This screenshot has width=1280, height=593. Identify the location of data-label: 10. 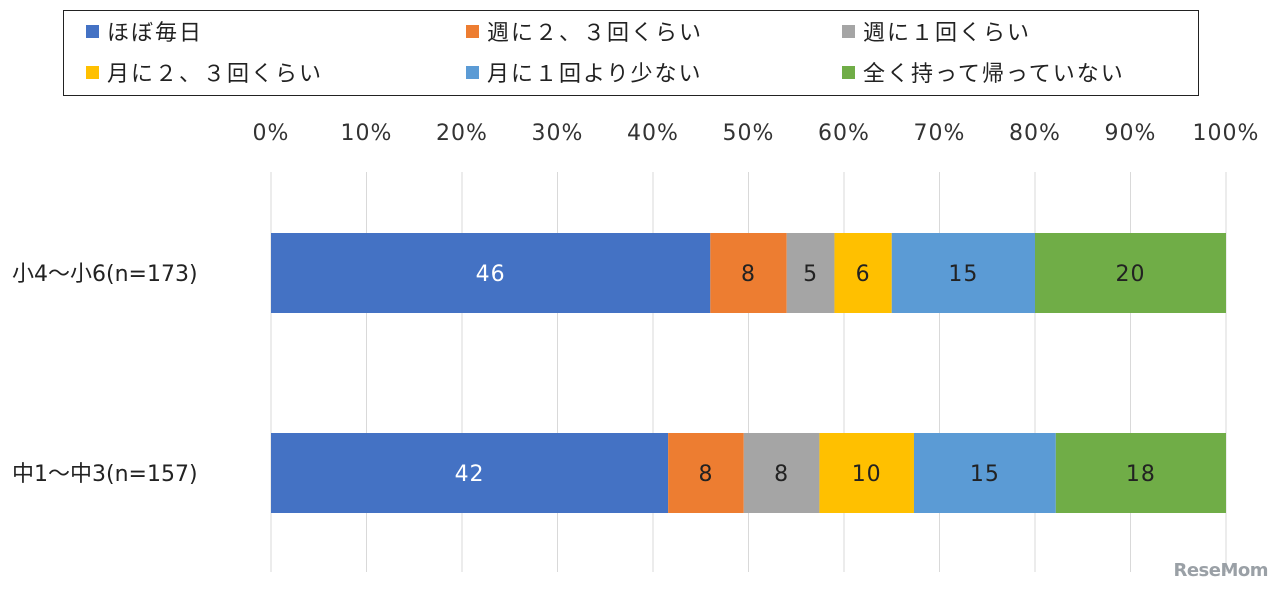
(867, 474).